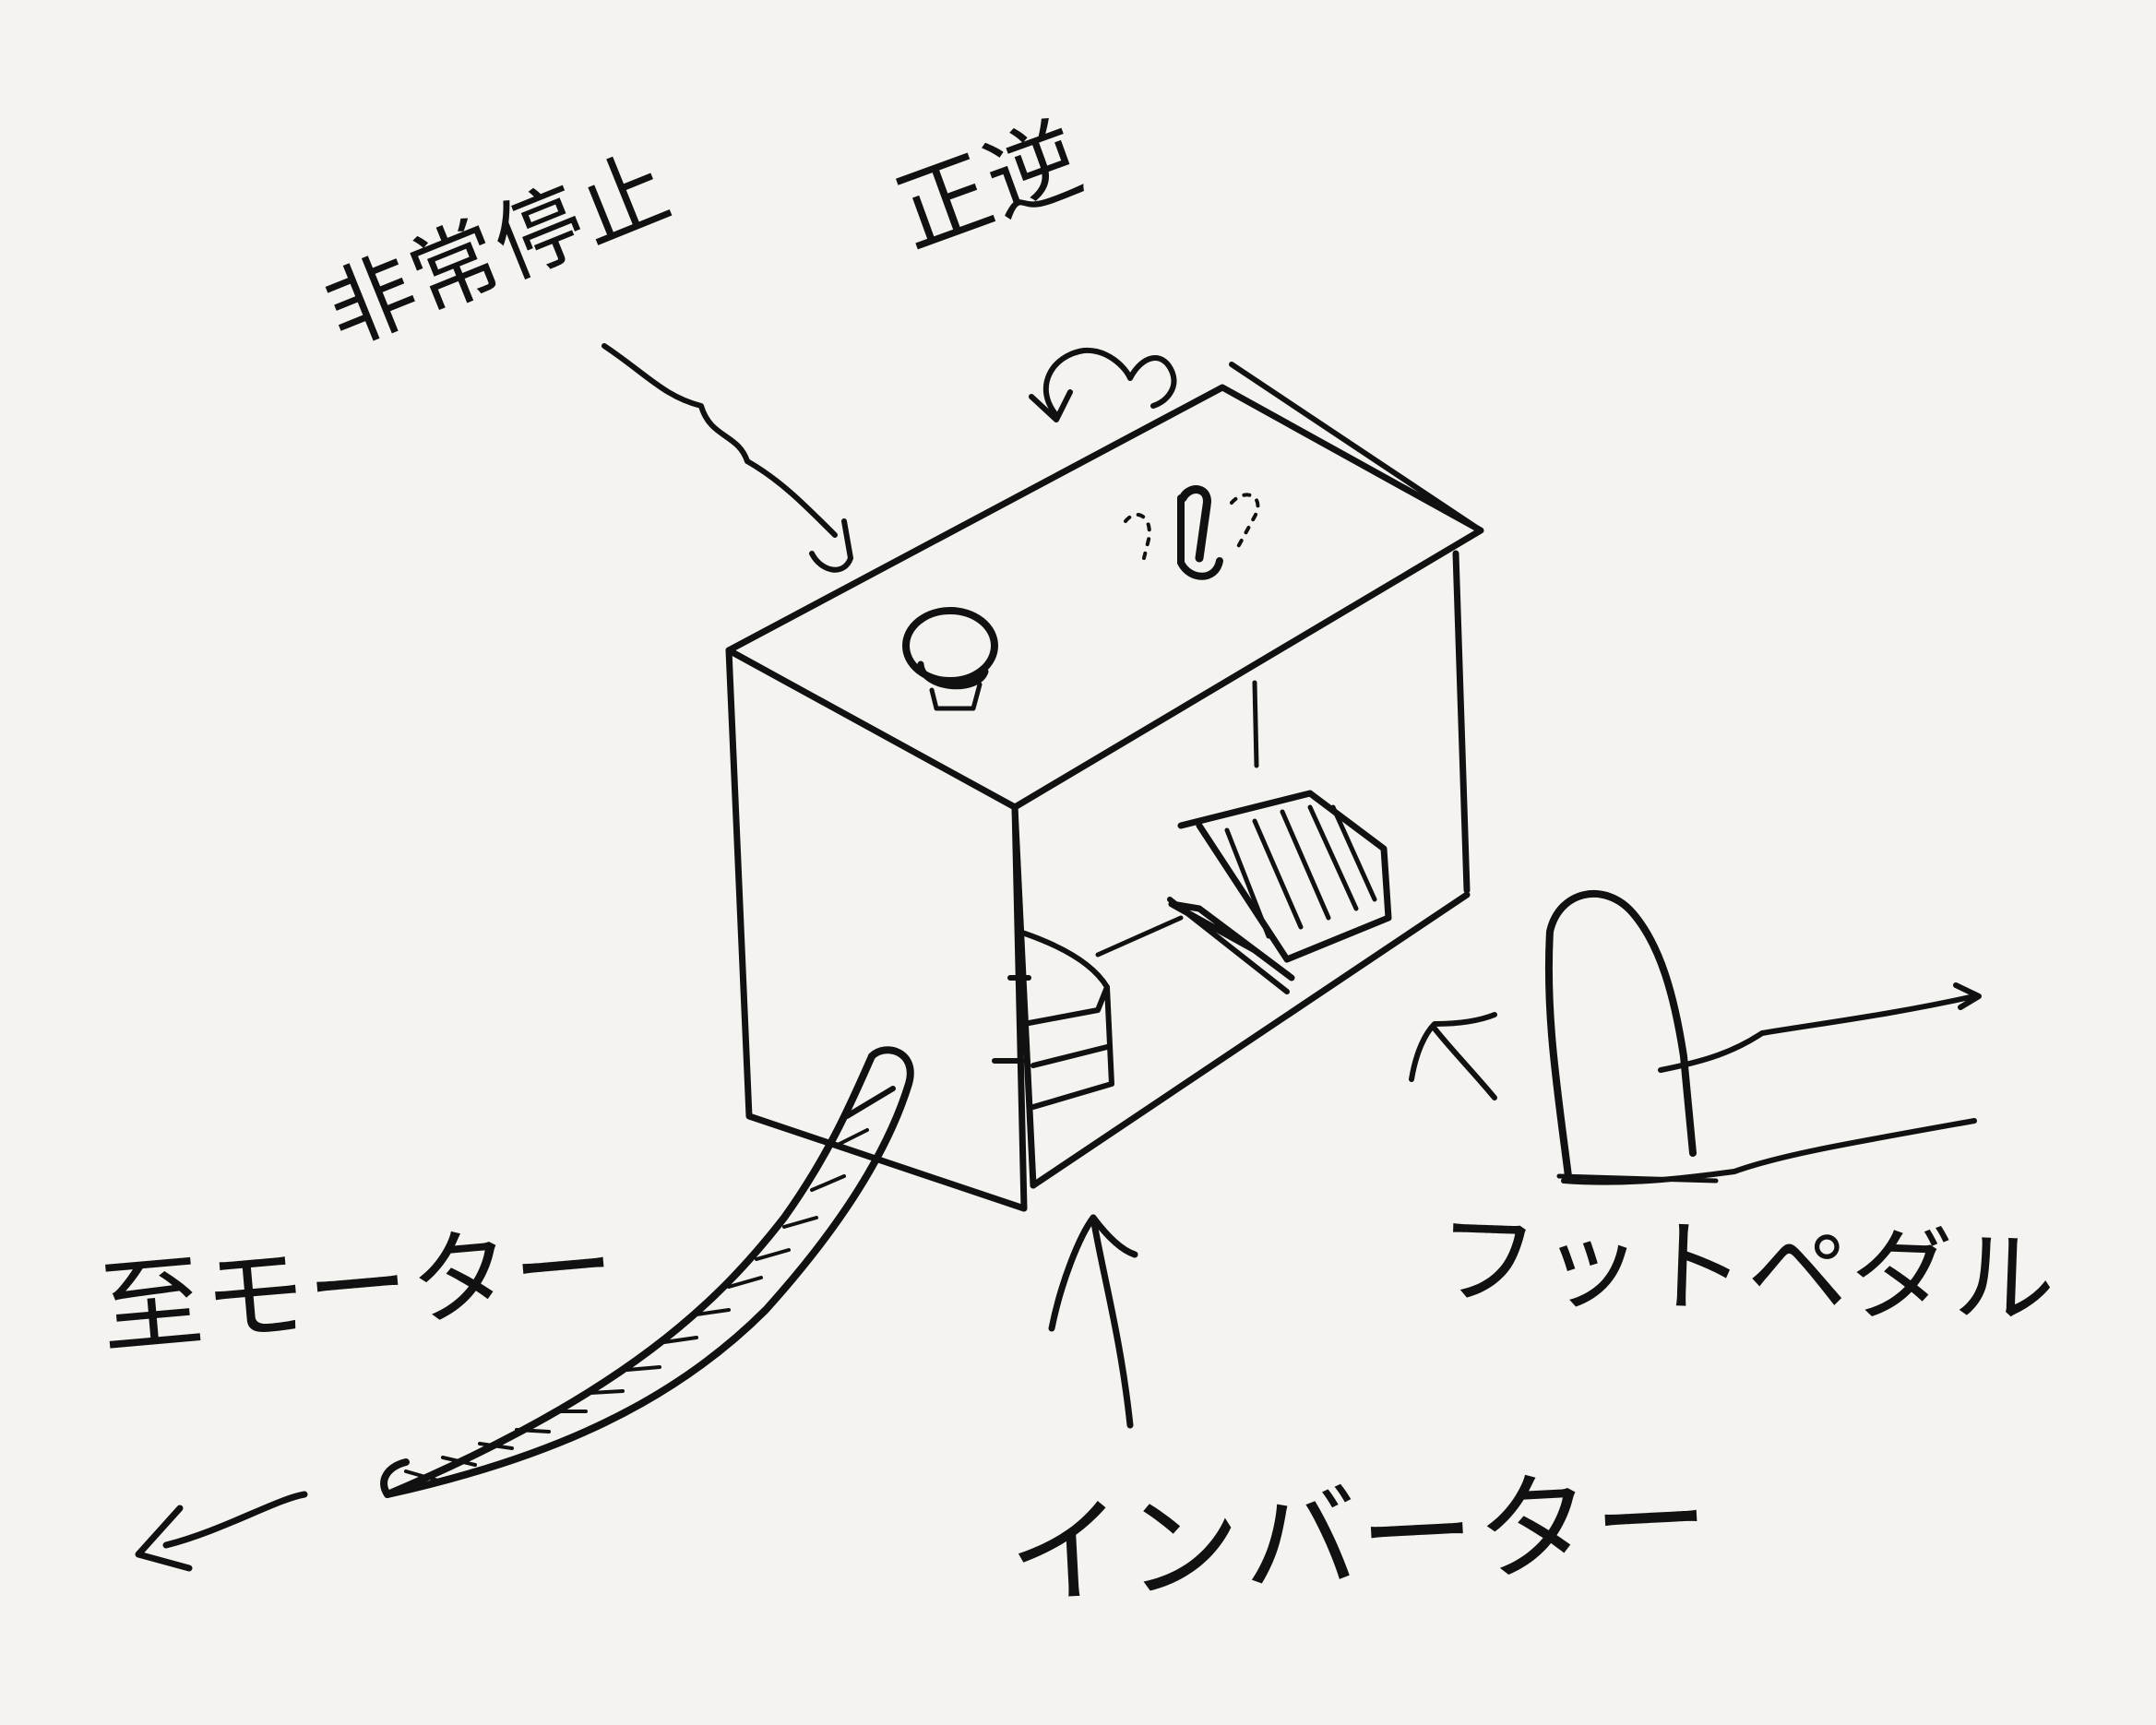 This screenshot has width=2156, height=1725. I want to click on box-left-face, so click(876, 930).